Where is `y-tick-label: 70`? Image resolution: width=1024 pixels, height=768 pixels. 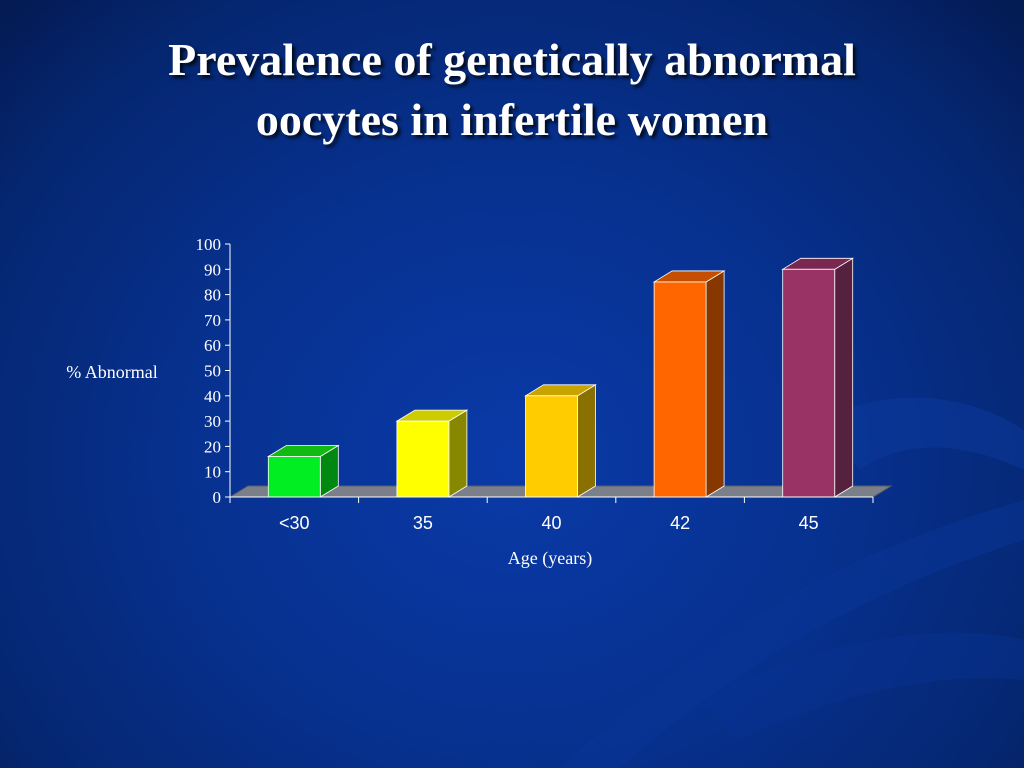 y-tick-label: 70 is located at coordinates (212, 320).